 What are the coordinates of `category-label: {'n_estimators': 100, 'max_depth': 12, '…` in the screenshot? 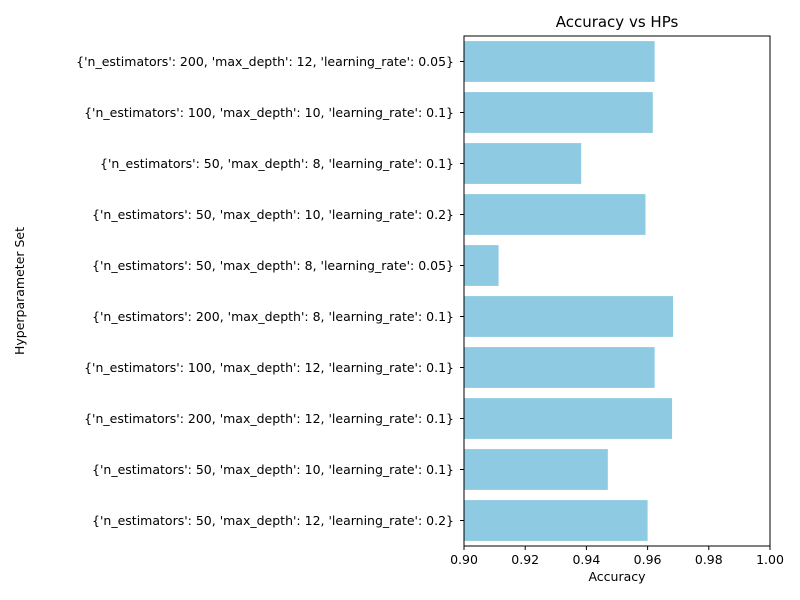 It's located at (269, 367).